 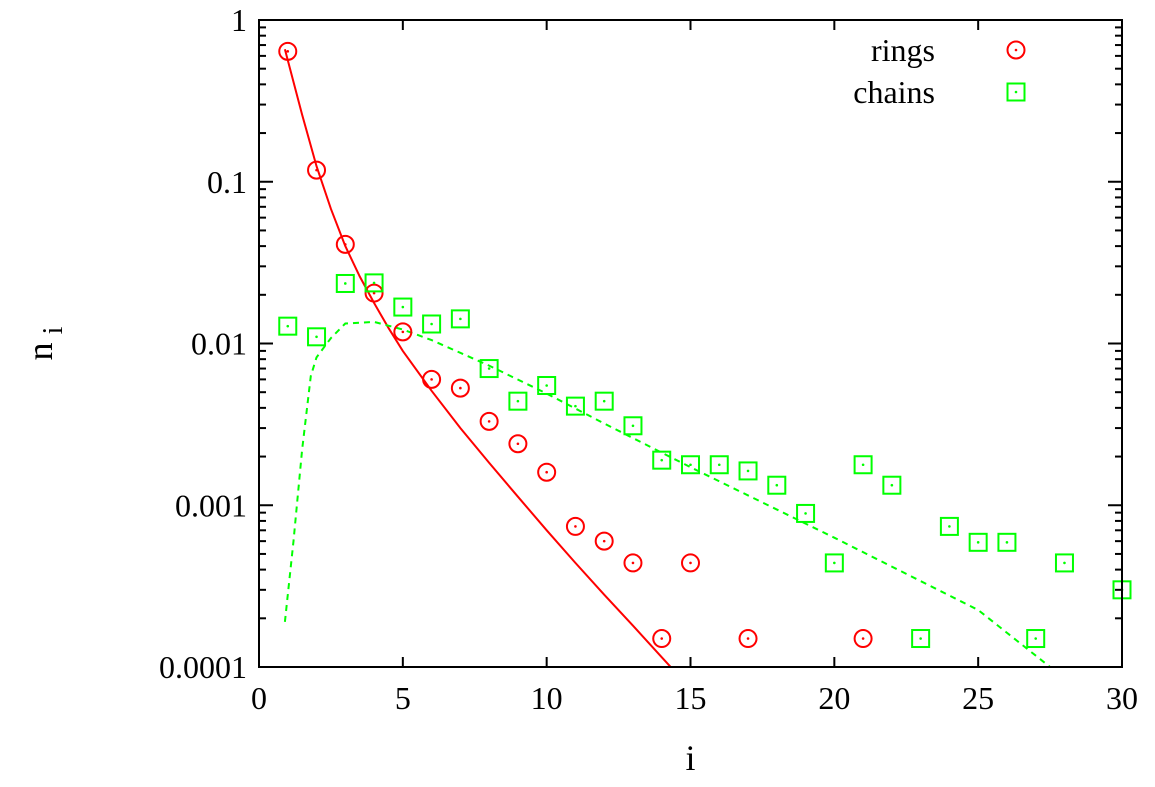 What do you see at coordinates (1016, 92) in the screenshot?
I see `legend-marker-chains` at bounding box center [1016, 92].